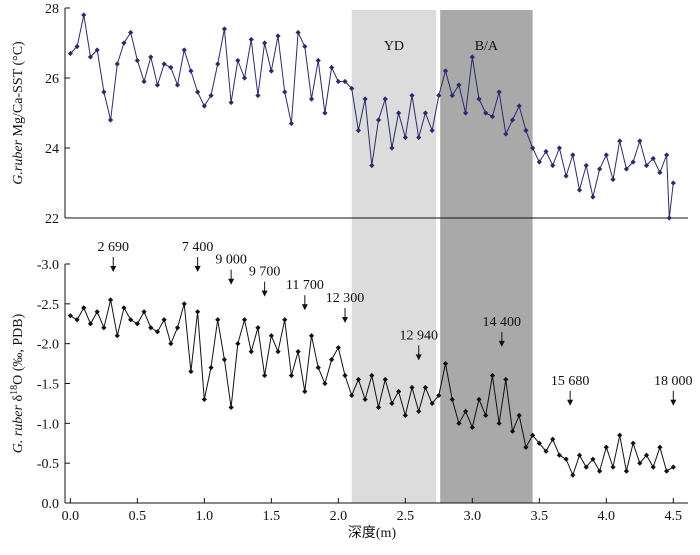 Image resolution: width=700 pixels, height=555 pixels. What do you see at coordinates (674, 516) in the screenshot?
I see `x-tick-label: 4.5` at bounding box center [674, 516].